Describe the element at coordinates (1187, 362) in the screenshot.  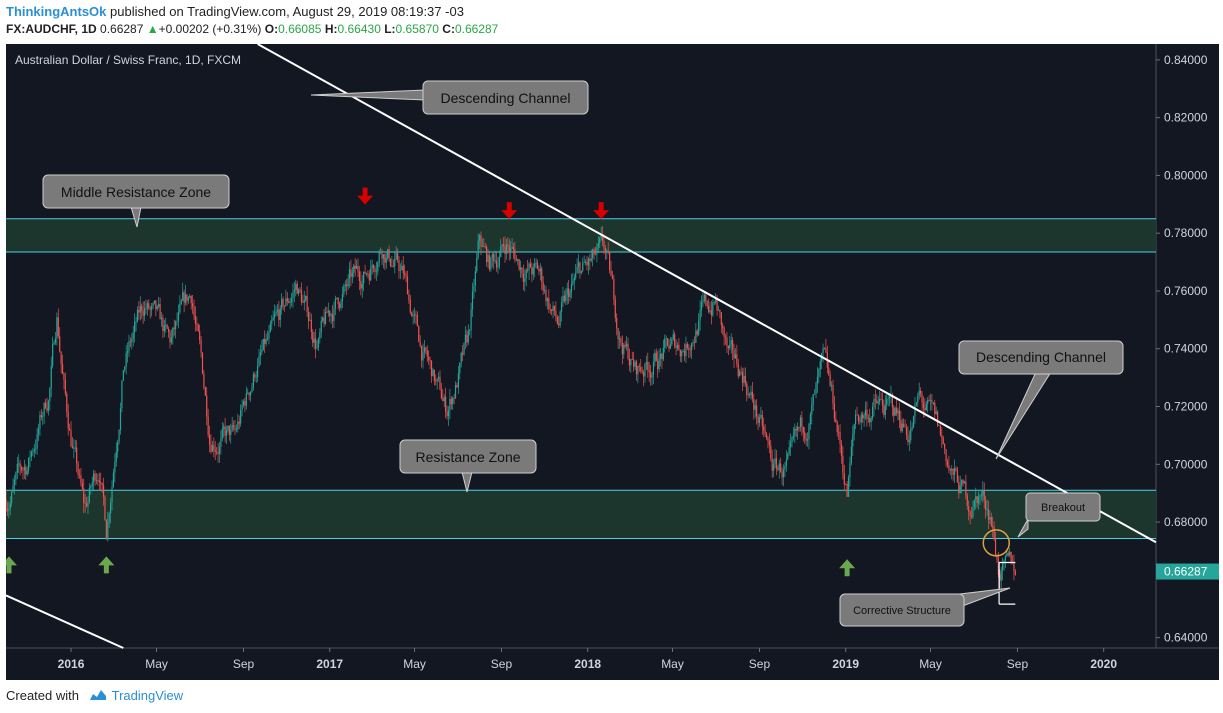
I see `price-axis-panel` at that location.